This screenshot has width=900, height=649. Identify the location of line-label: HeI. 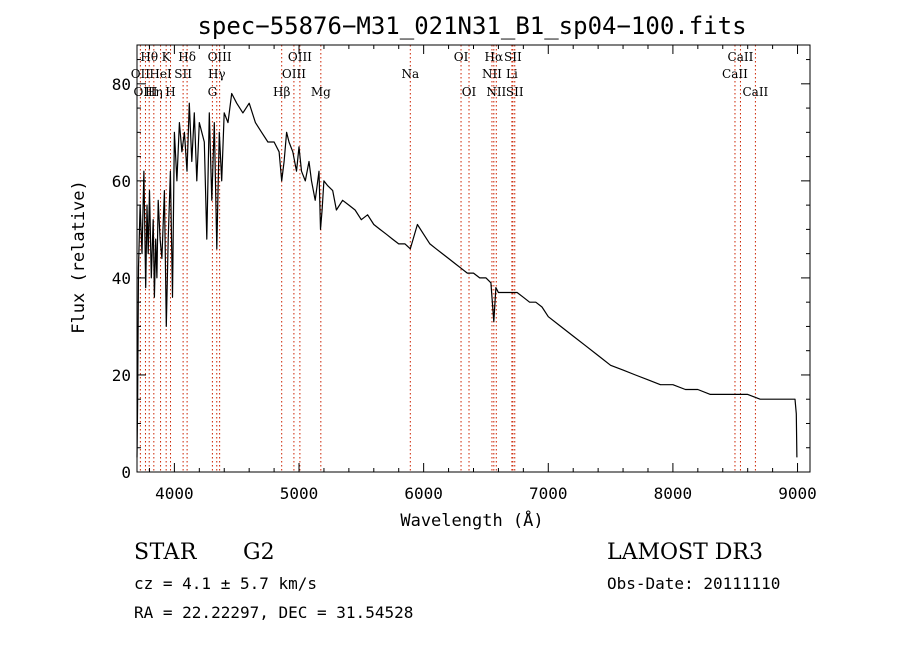
(160, 74).